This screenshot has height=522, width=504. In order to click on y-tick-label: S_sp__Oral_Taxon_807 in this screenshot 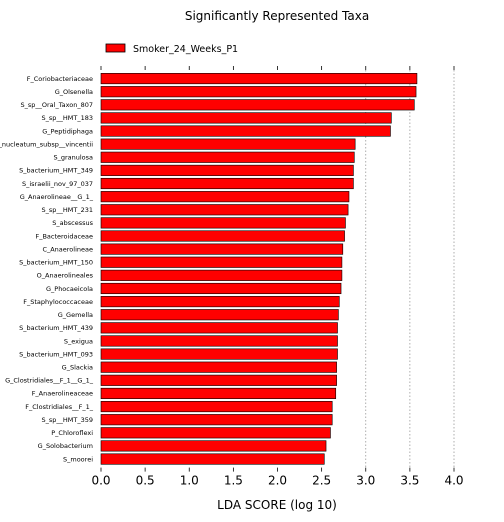, I will do `click(57, 105)`.